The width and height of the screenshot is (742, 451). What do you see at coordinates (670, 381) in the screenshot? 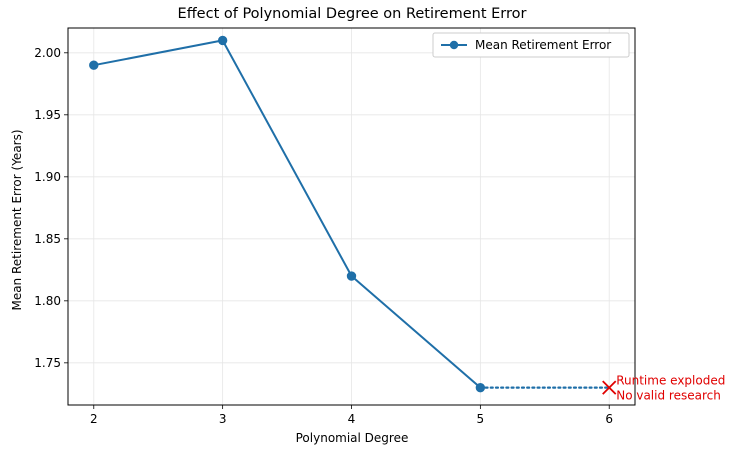
I see `failure-annotation-line-1: Runtime exploded` at bounding box center [670, 381].